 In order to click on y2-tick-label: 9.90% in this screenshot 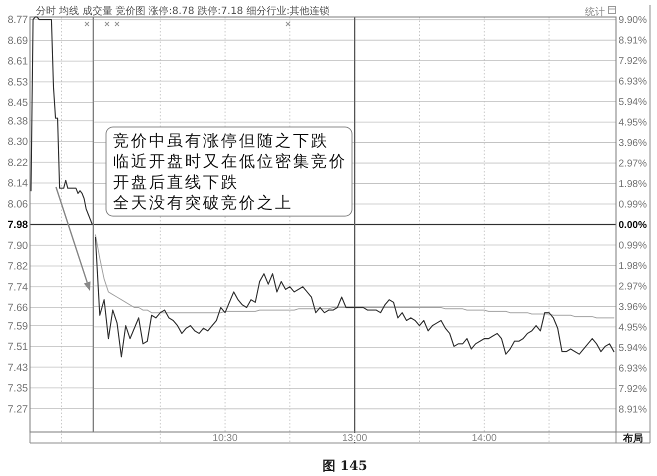, I will do `click(632, 20)`.